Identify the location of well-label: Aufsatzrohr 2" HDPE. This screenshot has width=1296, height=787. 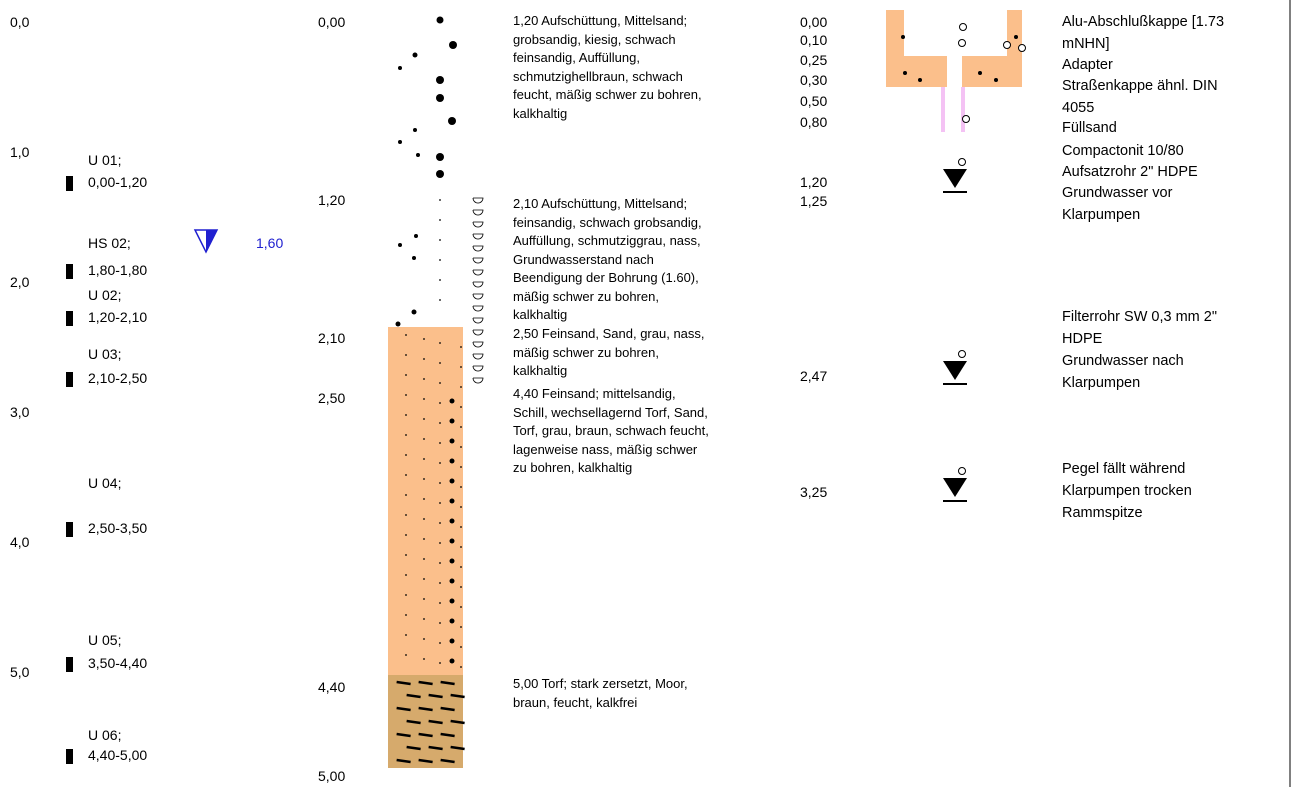
(1130, 172).